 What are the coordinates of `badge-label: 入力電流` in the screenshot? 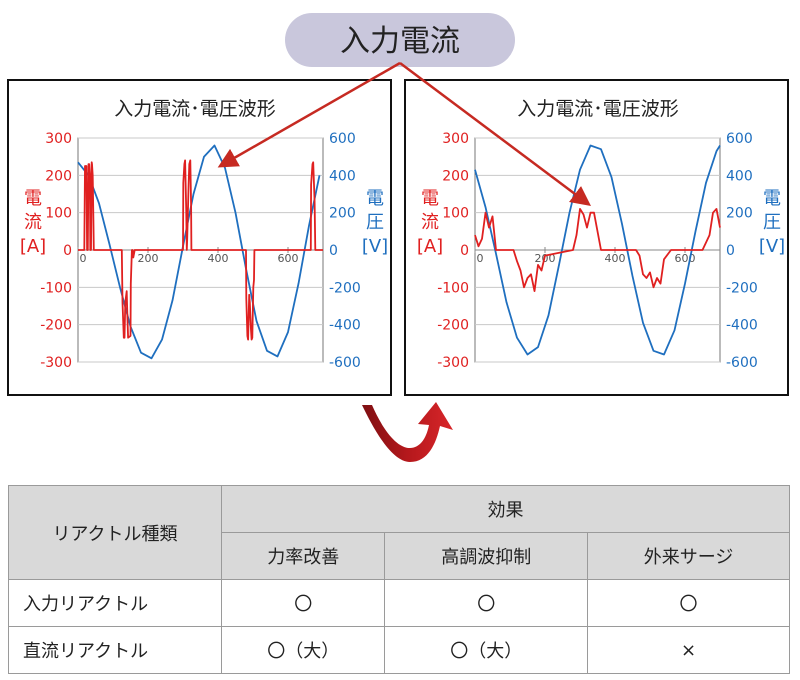 It's located at (400, 41).